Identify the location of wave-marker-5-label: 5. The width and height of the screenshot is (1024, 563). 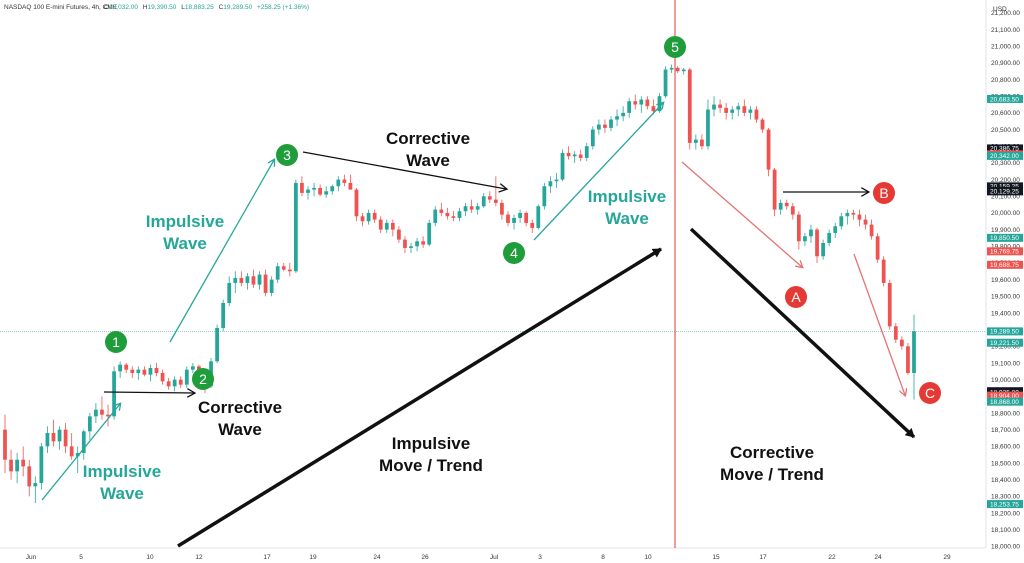
(675, 47).